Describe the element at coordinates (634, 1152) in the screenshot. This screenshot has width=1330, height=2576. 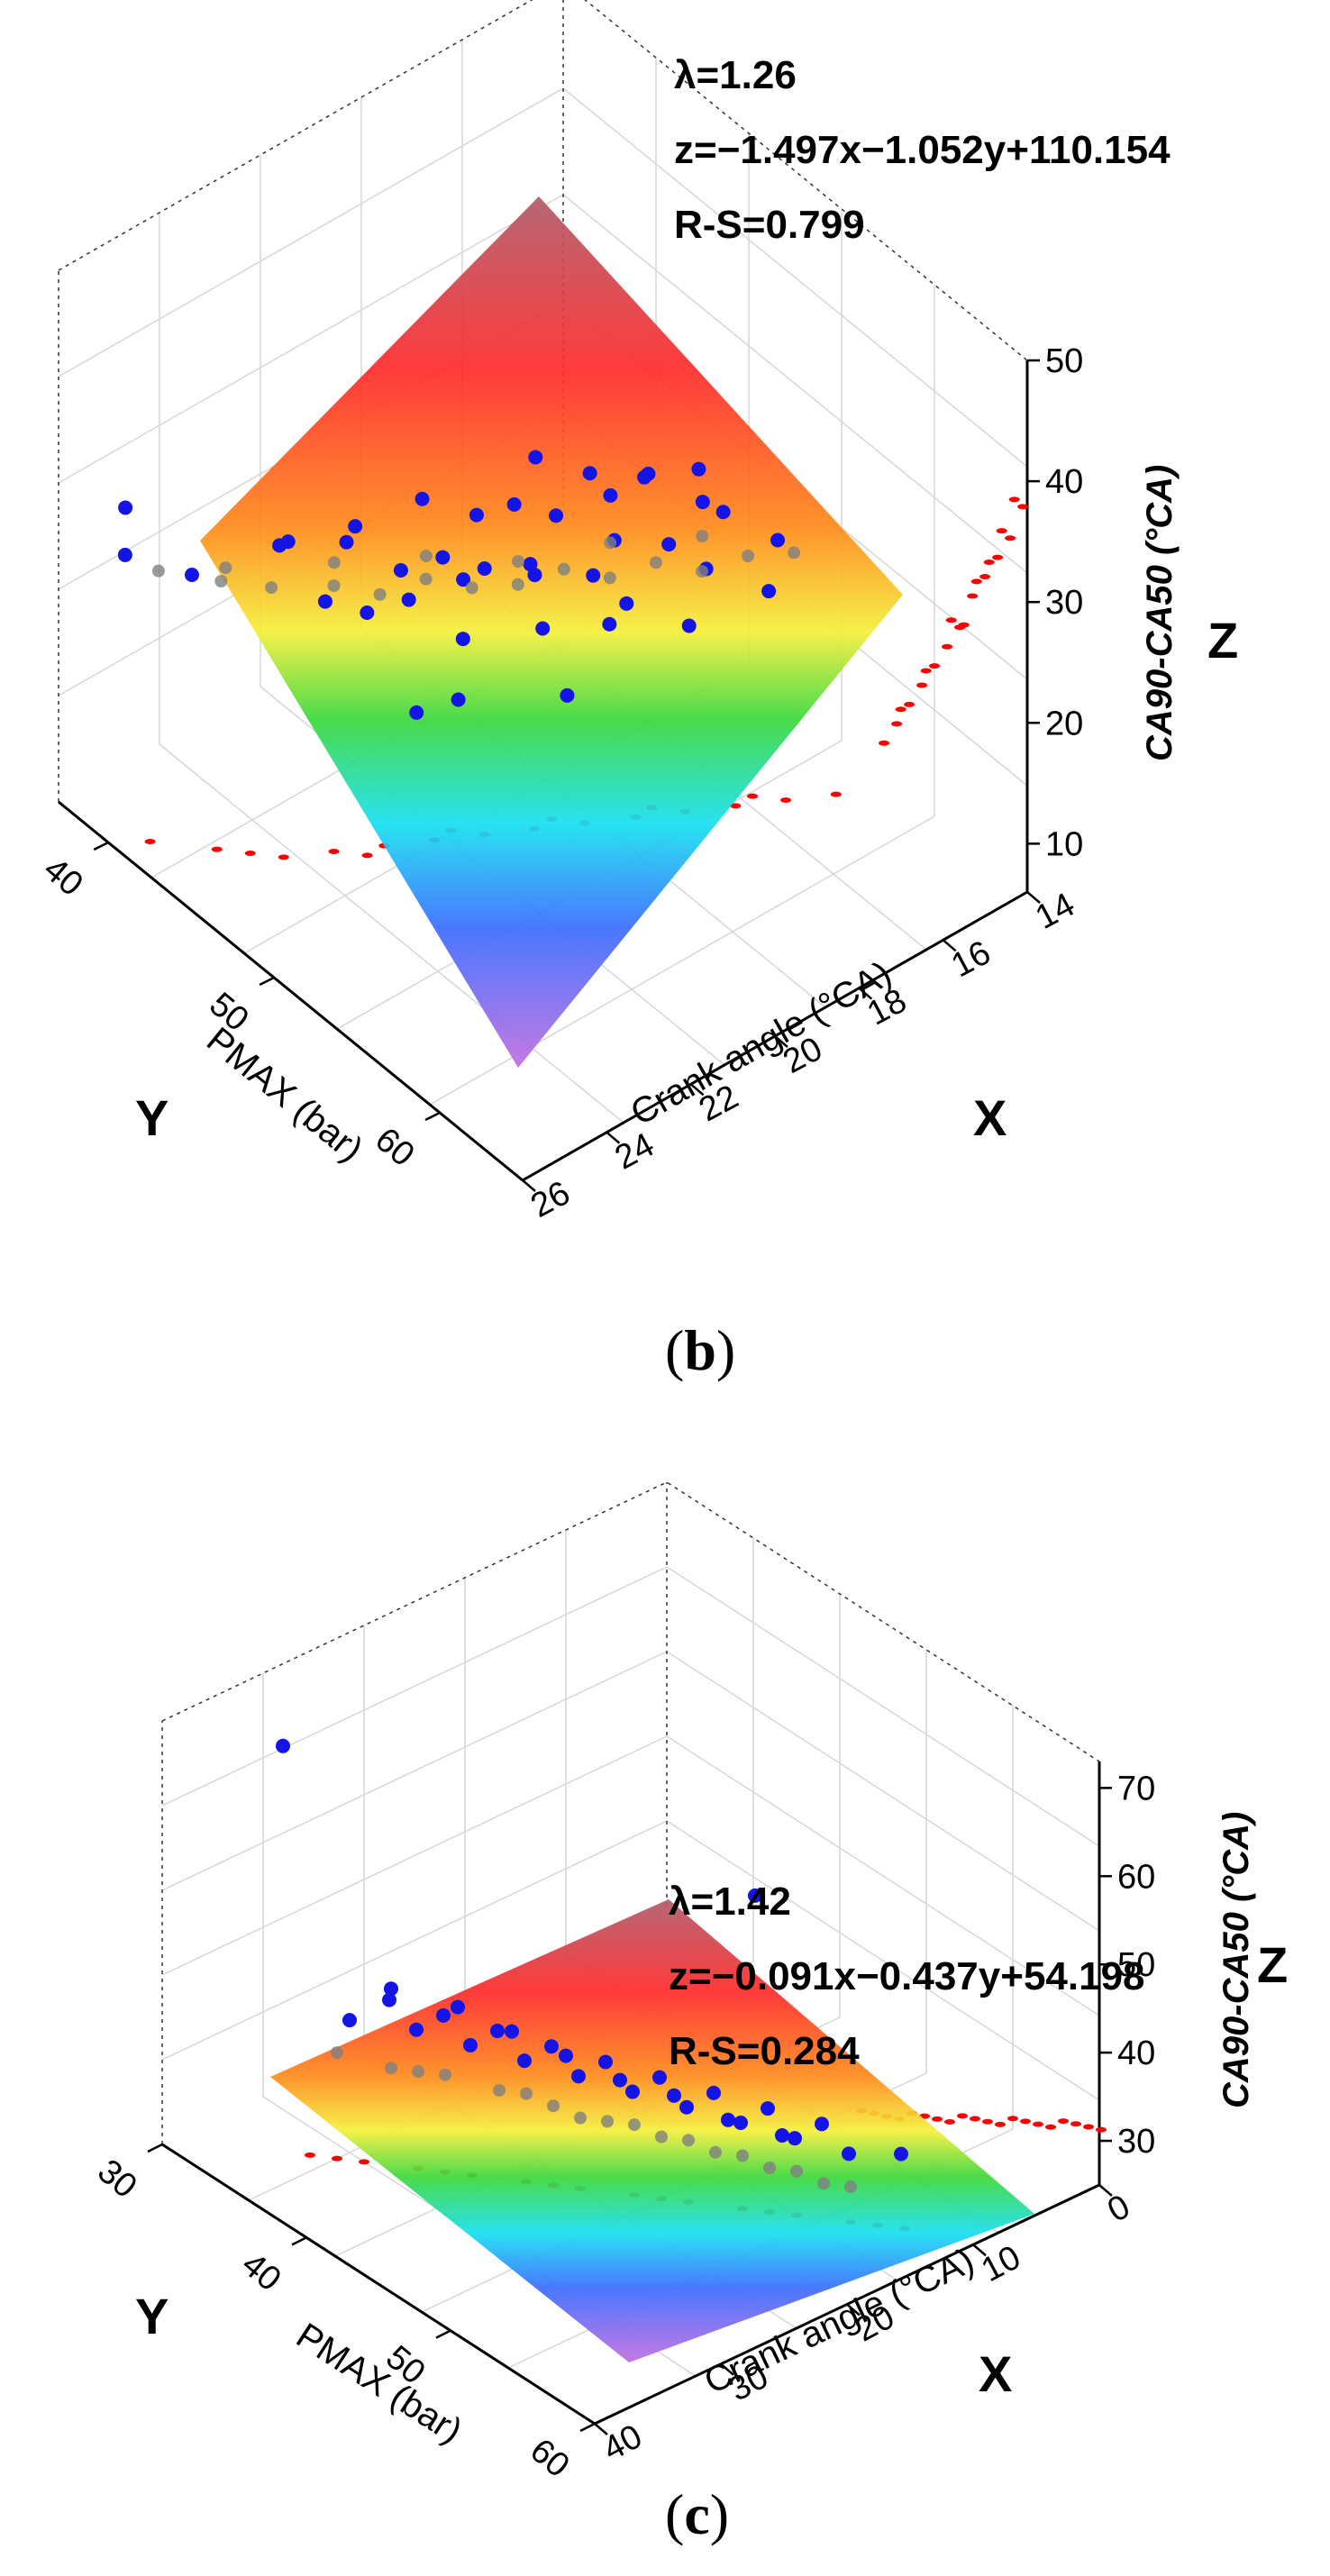
I see `x-tick-label: 24` at that location.